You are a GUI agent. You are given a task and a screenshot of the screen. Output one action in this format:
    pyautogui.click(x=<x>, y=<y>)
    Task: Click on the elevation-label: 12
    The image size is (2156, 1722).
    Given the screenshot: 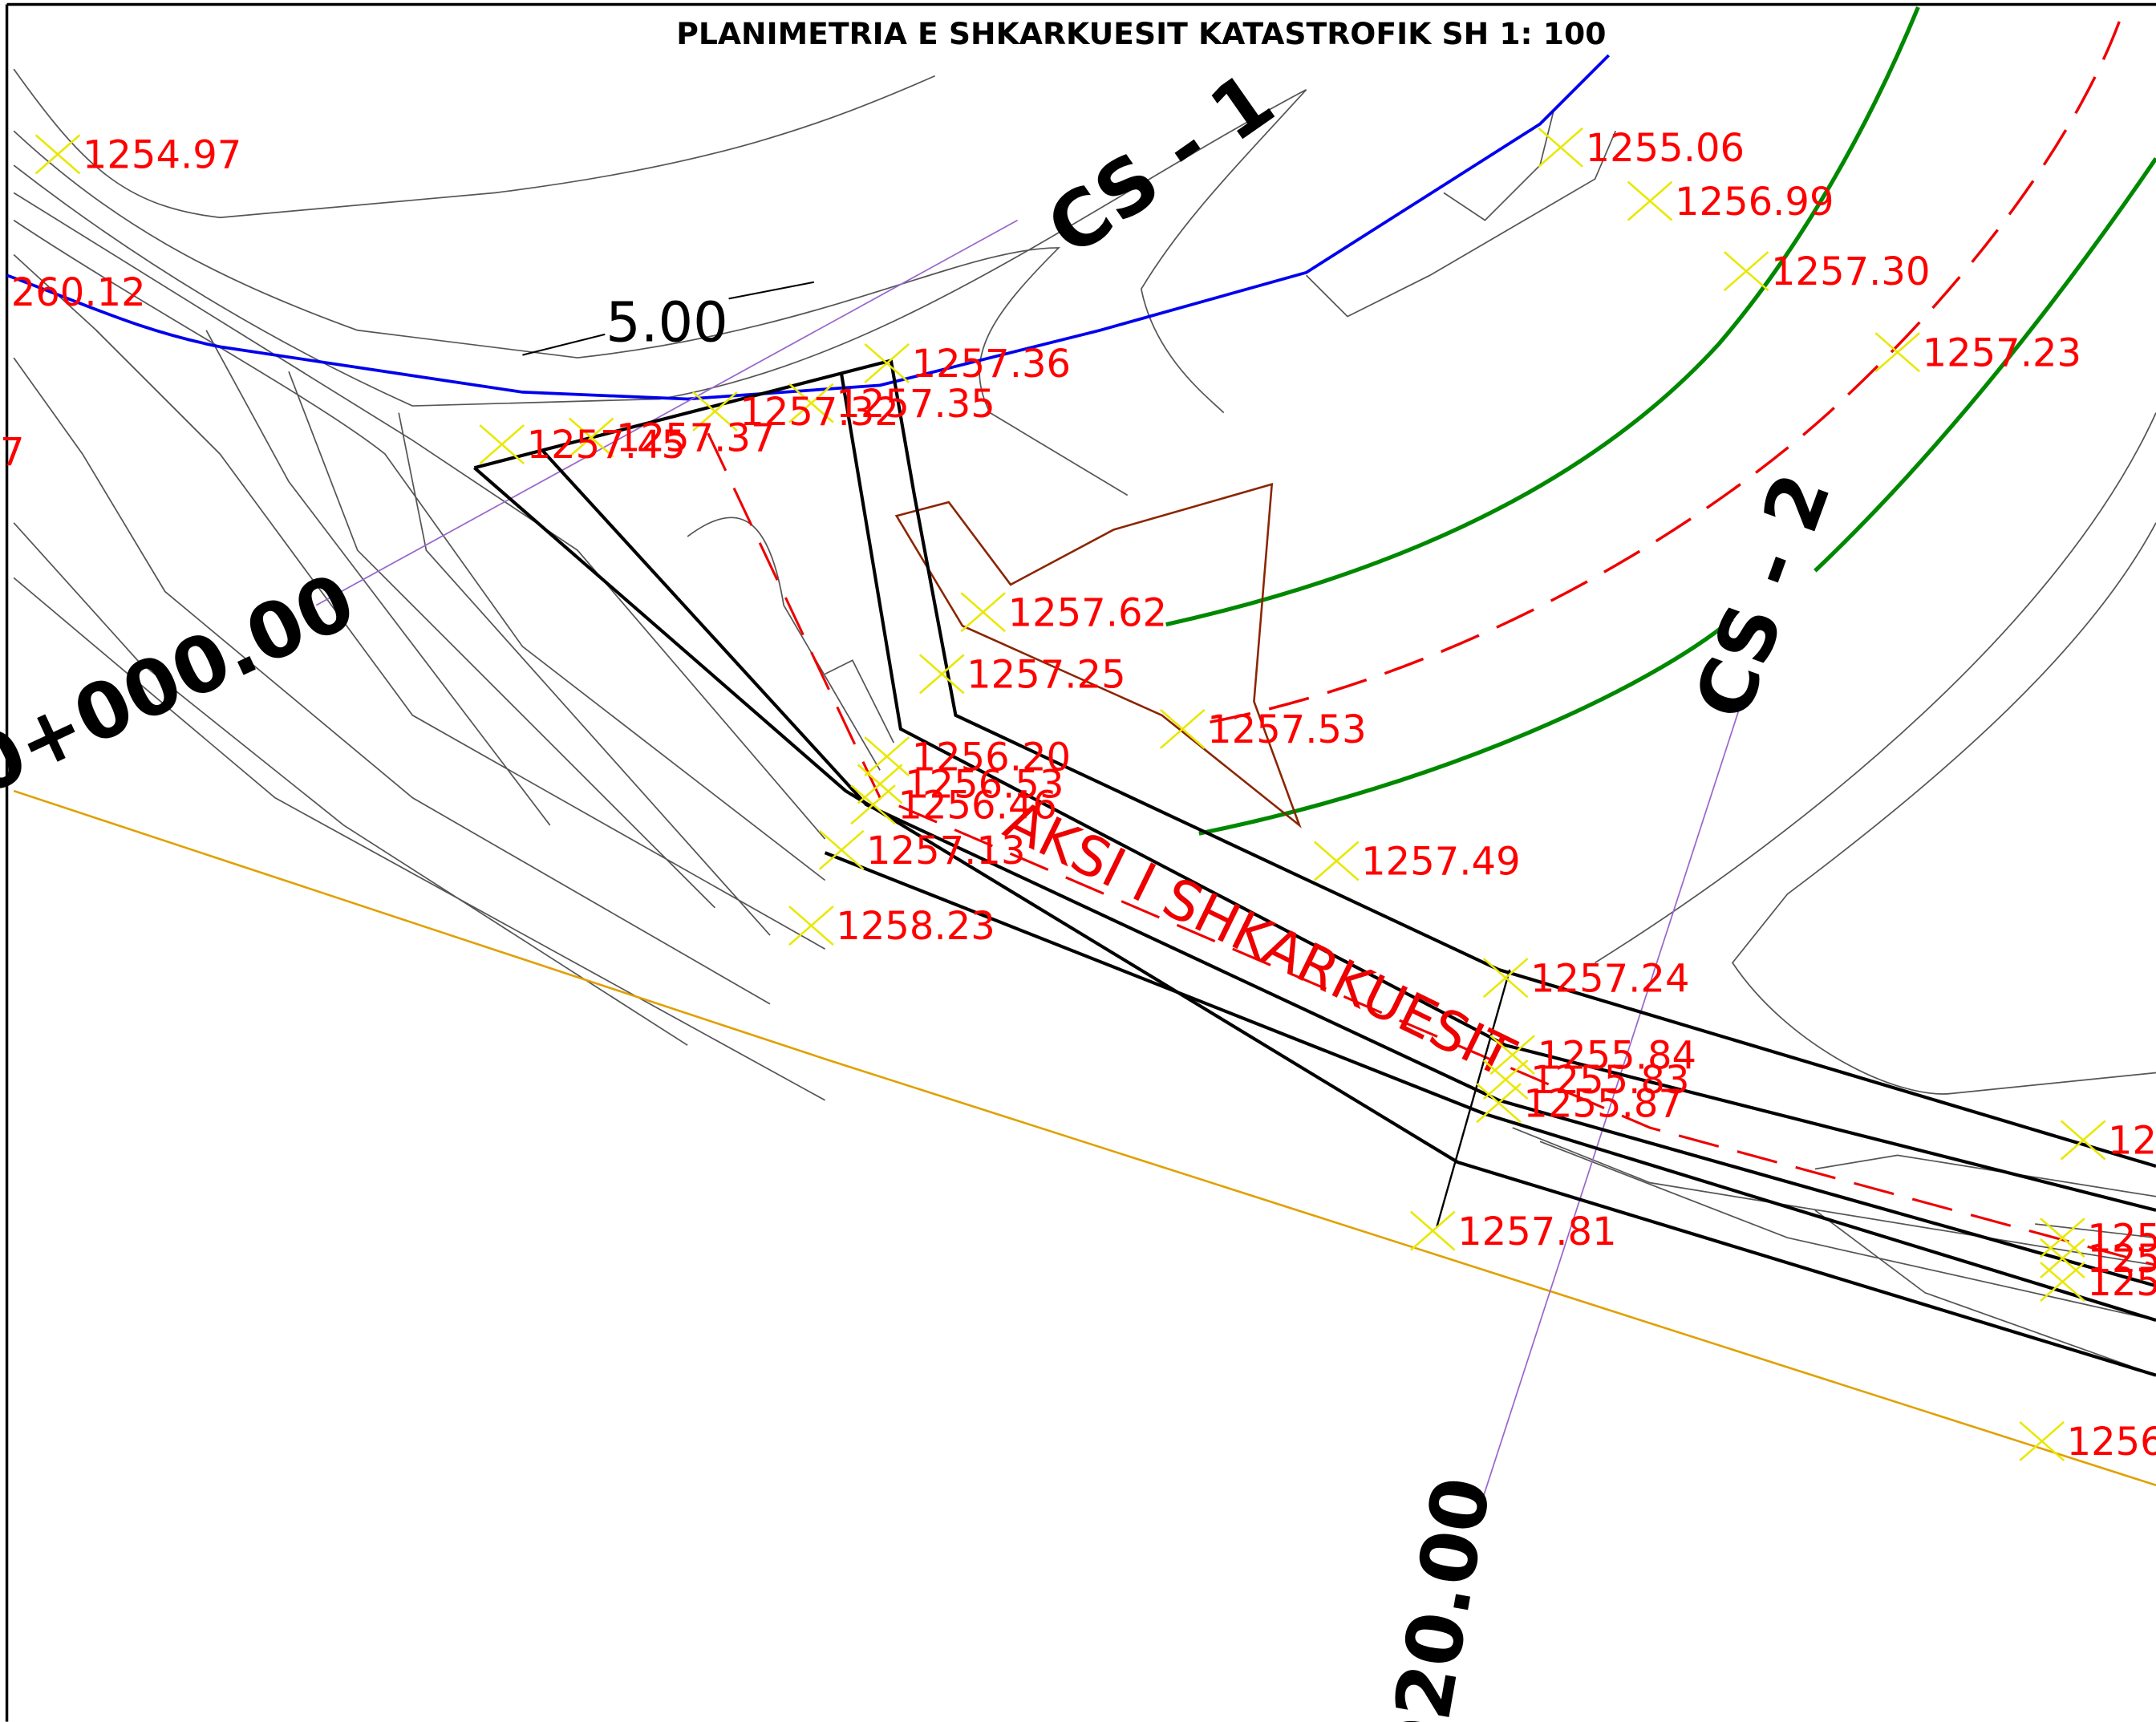 What is the action you would take?
    pyautogui.click(x=2132, y=1142)
    